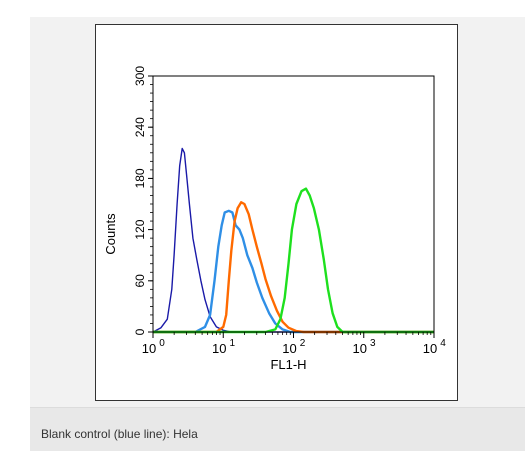  I want to click on y-axis-title: Counts, so click(110, 234).